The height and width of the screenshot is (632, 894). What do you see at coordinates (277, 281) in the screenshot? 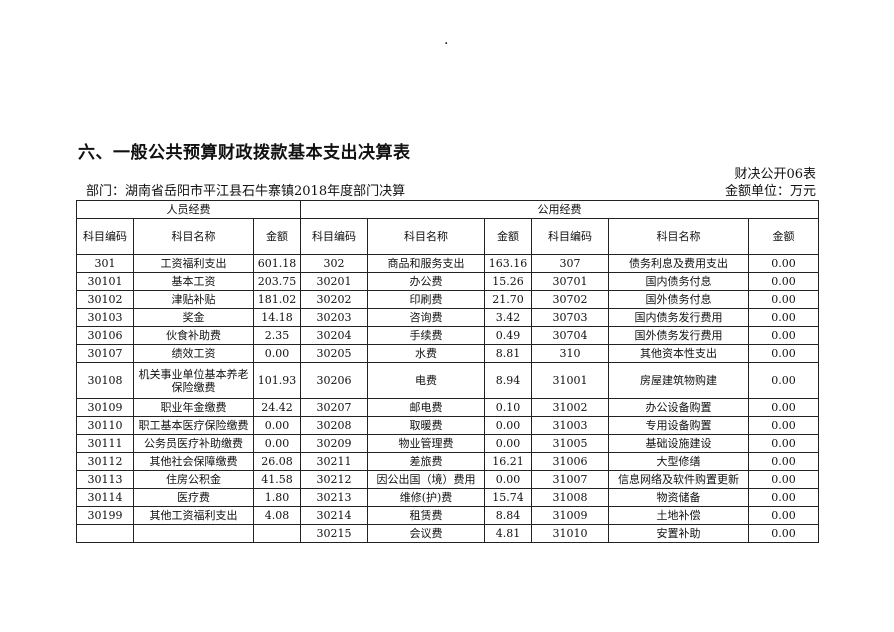
I see `table-cell: 203.75` at bounding box center [277, 281].